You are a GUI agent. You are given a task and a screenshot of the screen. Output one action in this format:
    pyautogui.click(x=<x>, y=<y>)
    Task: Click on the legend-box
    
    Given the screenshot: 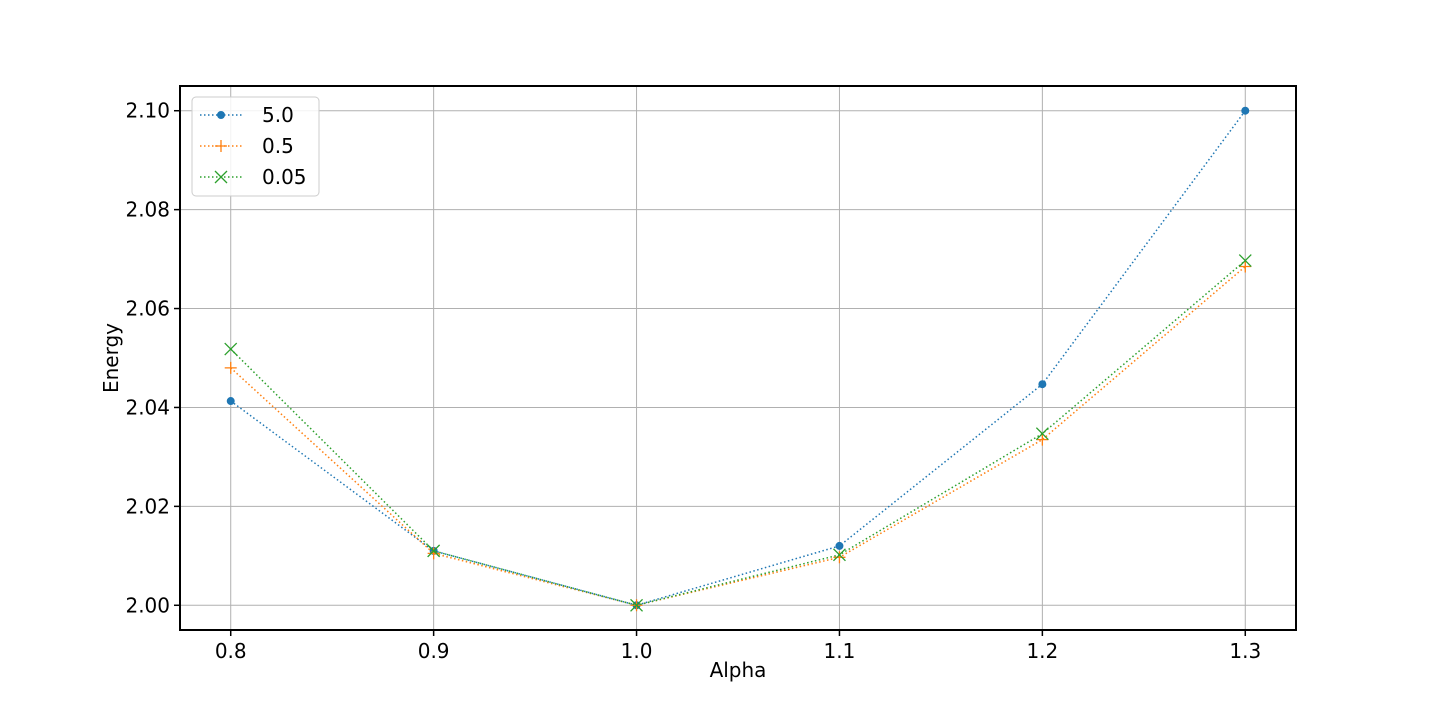 What is the action you would take?
    pyautogui.click(x=255, y=146)
    